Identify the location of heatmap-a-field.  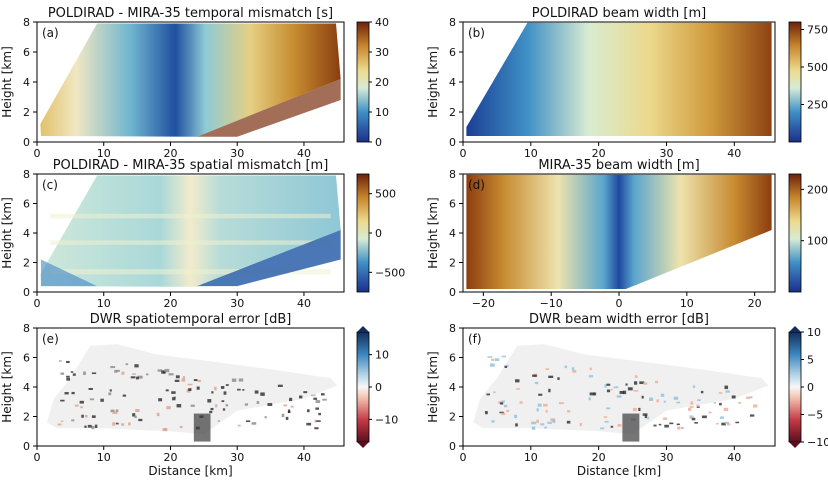
(190, 80).